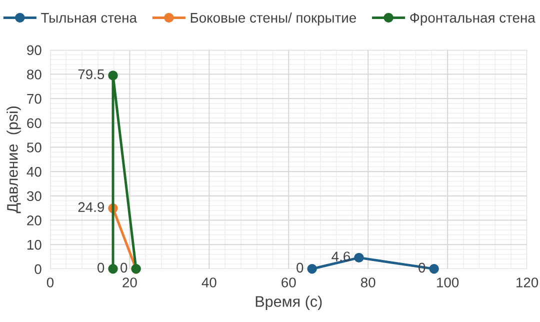 The height and width of the screenshot is (322, 540). Describe the element at coordinates (34, 221) in the screenshot. I see `y-tick-label: 20` at that location.